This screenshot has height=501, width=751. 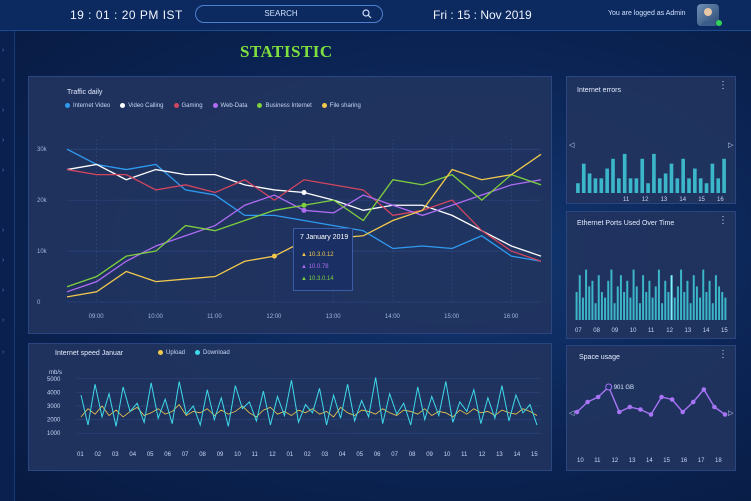 What do you see at coordinates (720, 200) in the screenshot?
I see `x-tick-label: 16` at bounding box center [720, 200].